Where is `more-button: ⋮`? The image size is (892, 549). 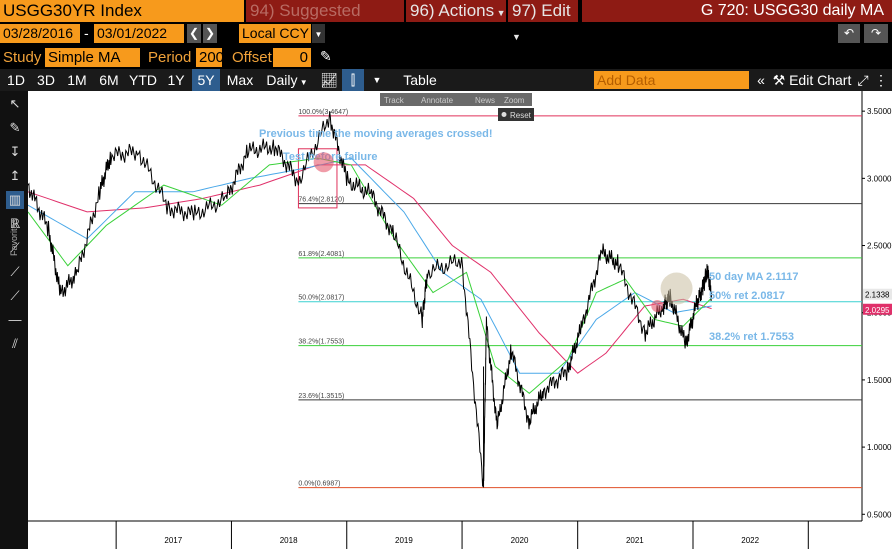
more-button: ⋮ is located at coordinates (881, 80).